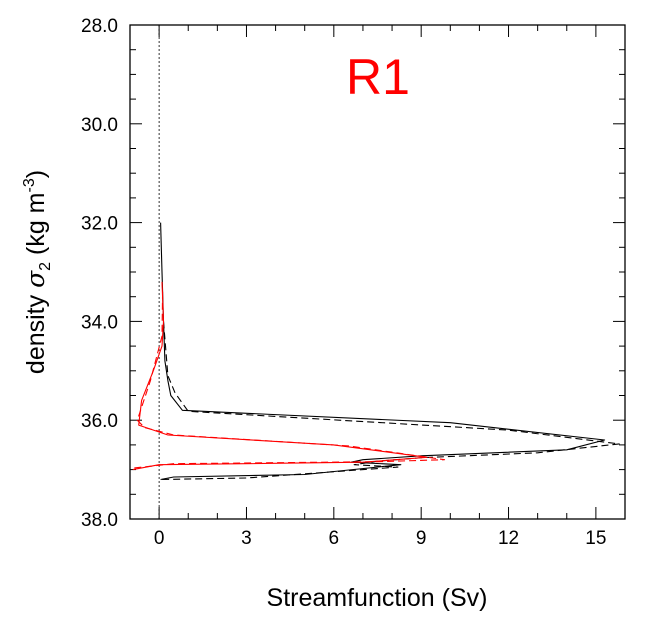 Image resolution: width=650 pixels, height=622 pixels. Describe the element at coordinates (99, 322) in the screenshot. I see `y-tick-label: 34.0` at that location.